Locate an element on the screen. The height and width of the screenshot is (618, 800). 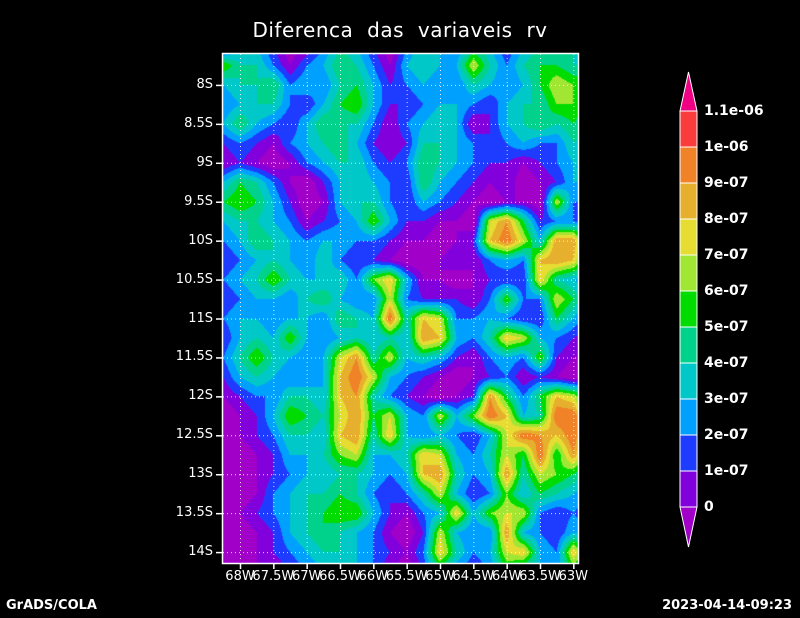
x-axis-tick-label: 67.5W is located at coordinates (273, 576).